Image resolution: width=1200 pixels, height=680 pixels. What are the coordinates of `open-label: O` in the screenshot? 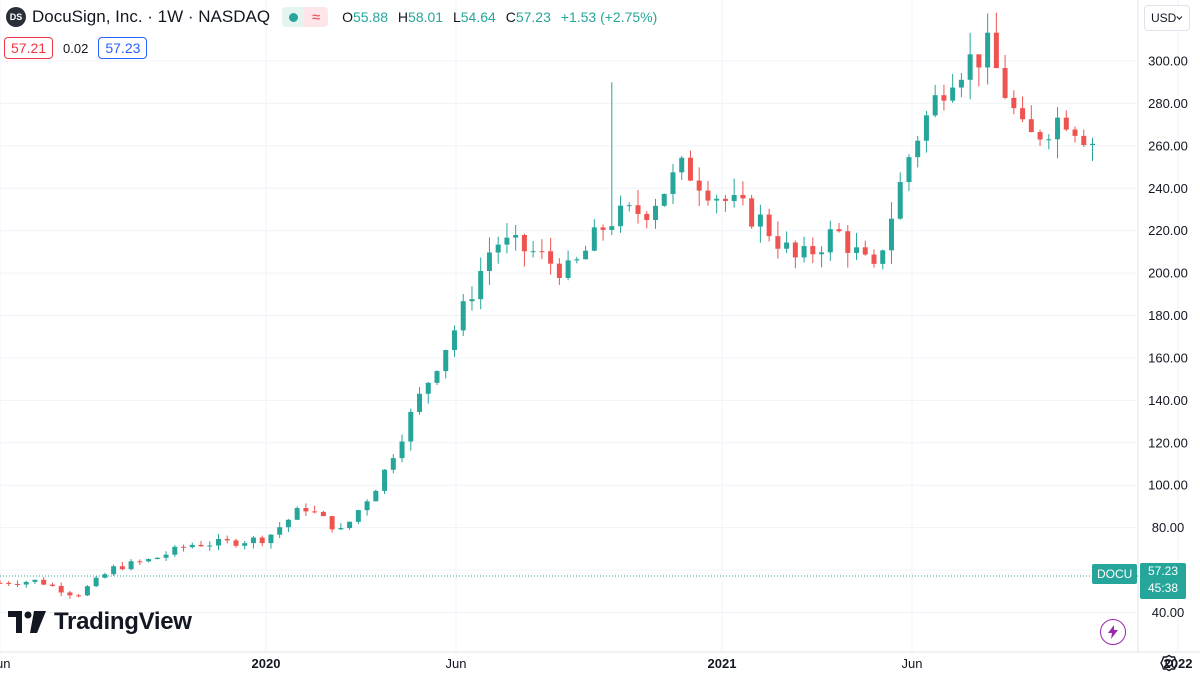 It's located at (347, 17).